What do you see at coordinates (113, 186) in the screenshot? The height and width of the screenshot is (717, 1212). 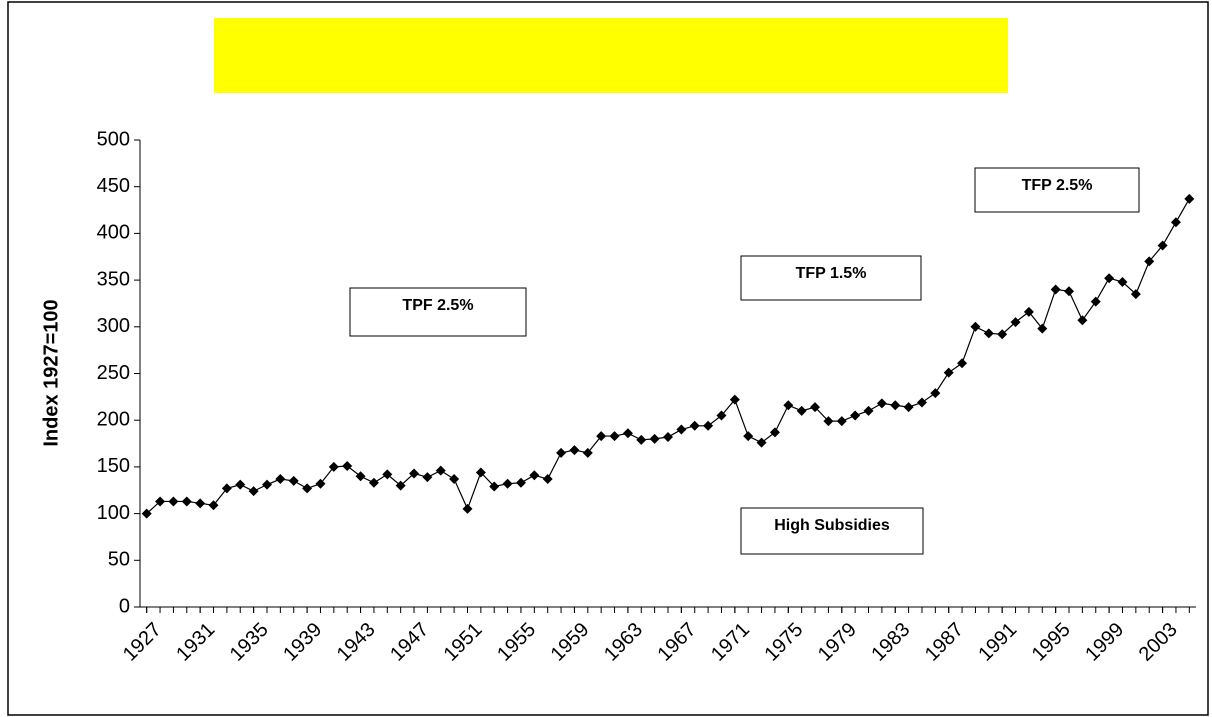 I see `y-tick-label: 450` at bounding box center [113, 186].